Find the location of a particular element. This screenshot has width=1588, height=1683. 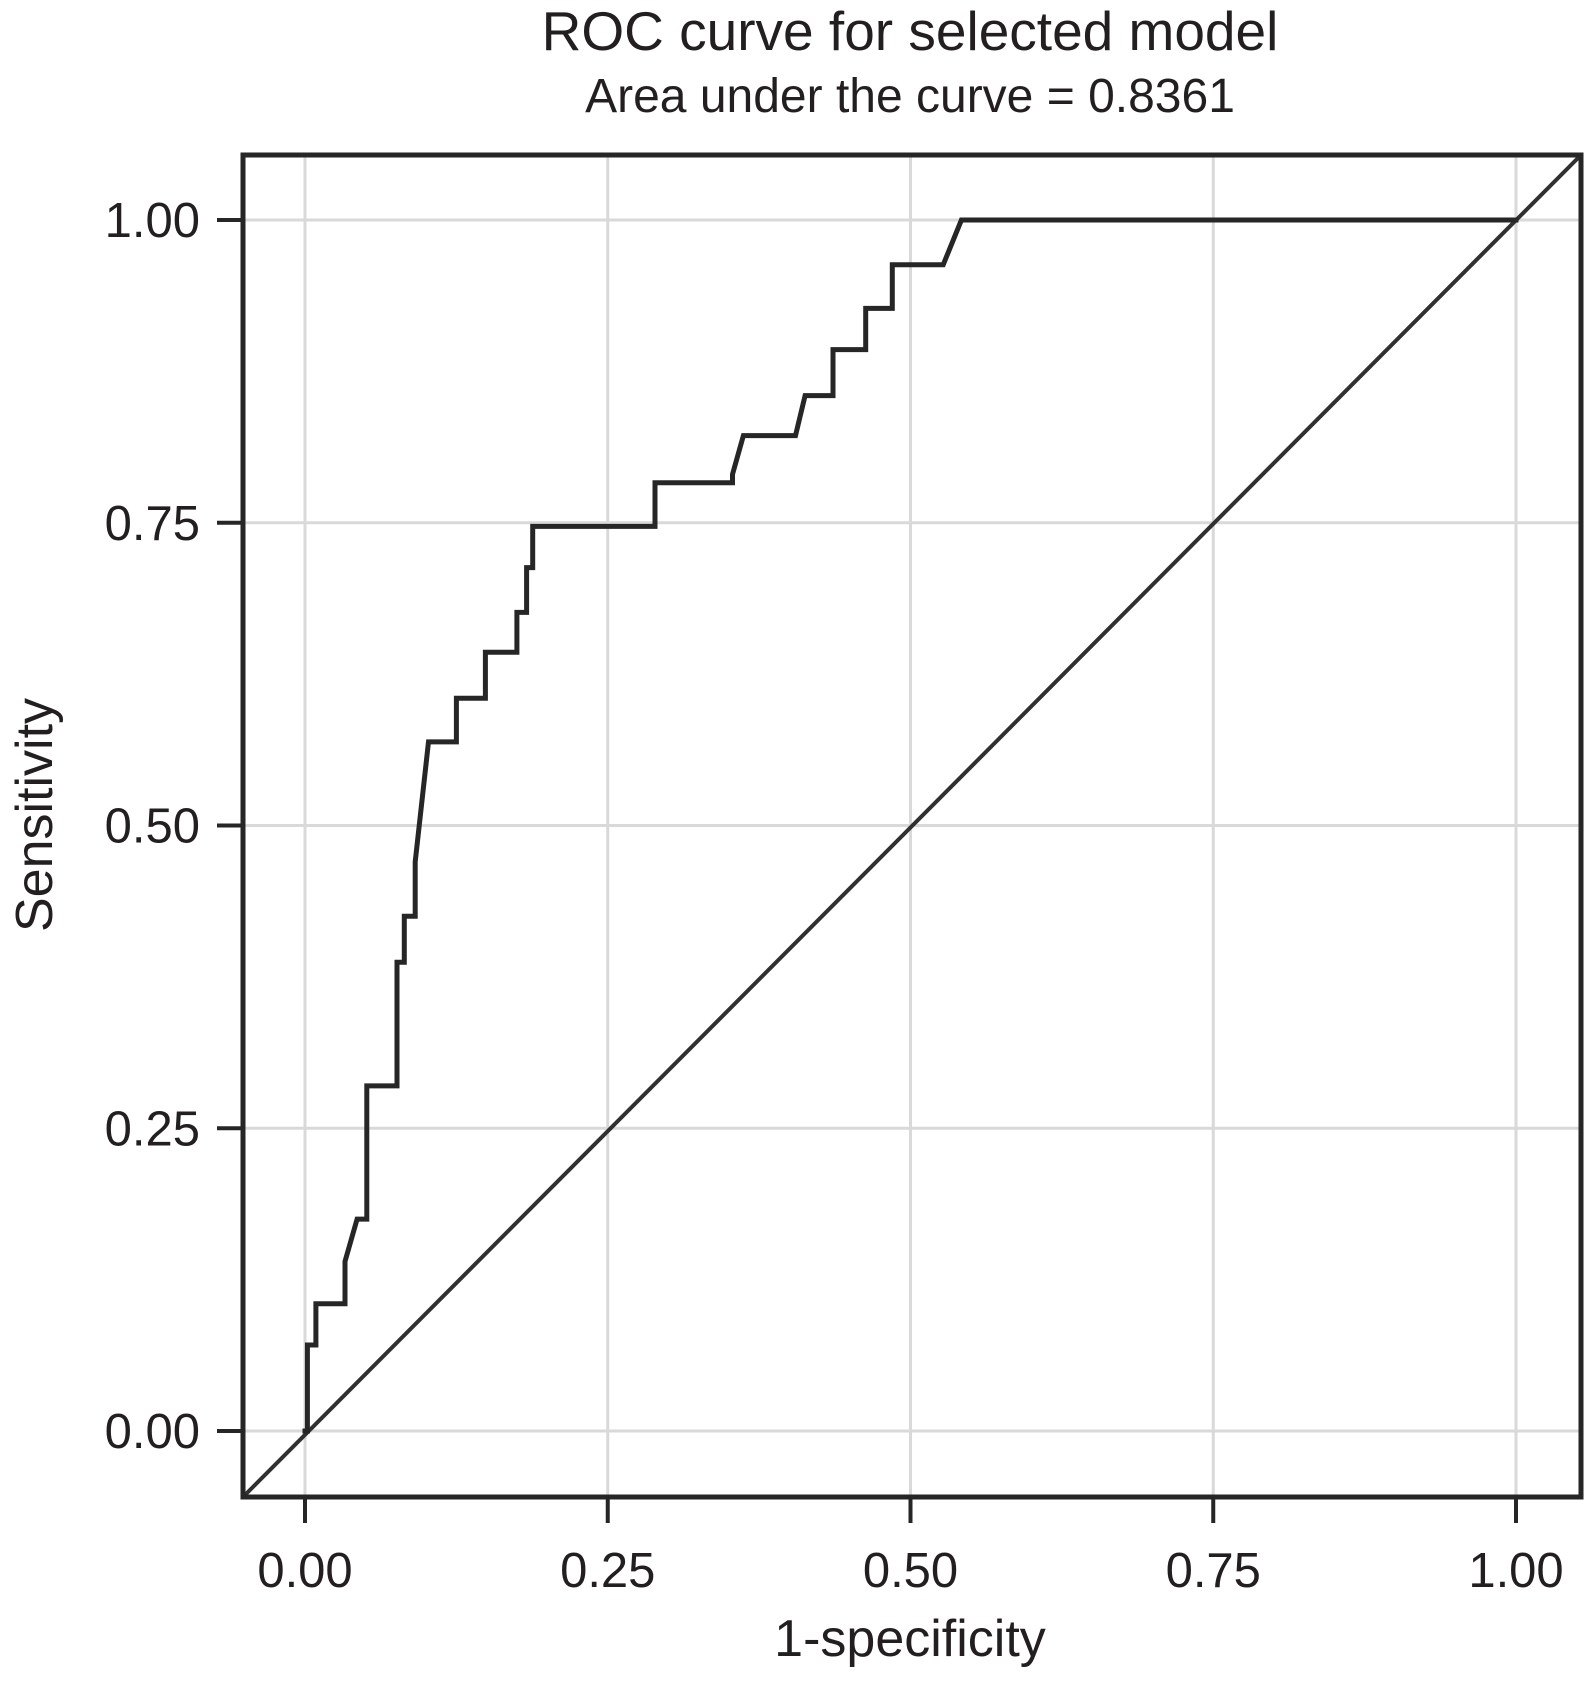

y-tick-label: 0.00 is located at coordinates (152, 1432).